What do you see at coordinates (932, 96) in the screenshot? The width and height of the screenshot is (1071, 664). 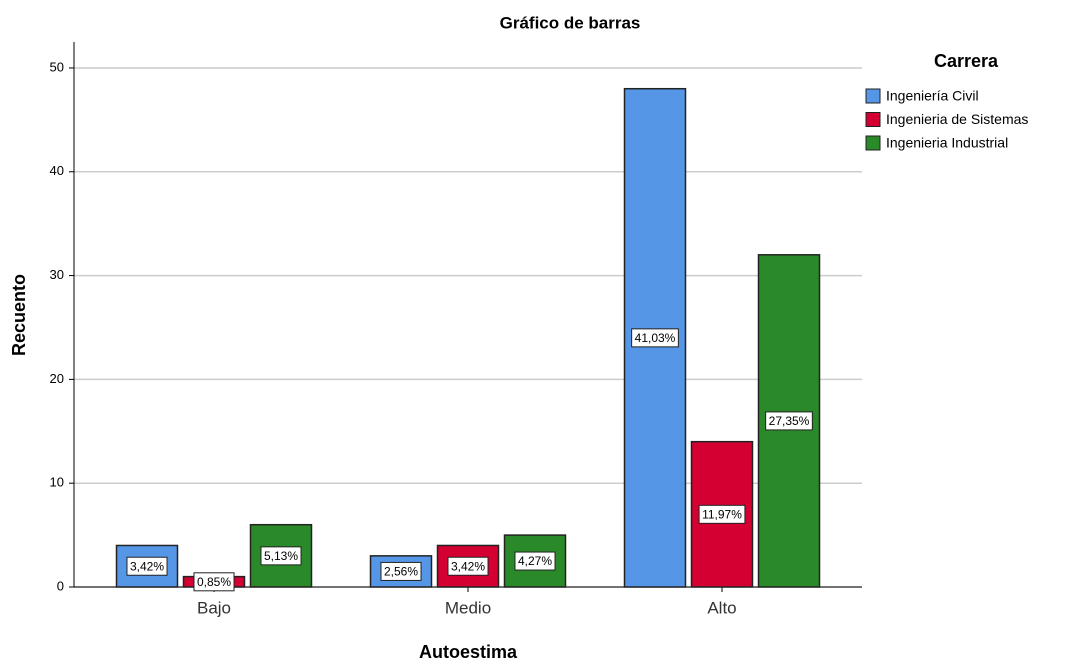 I see `legend-label: Ingeniería Civil` at bounding box center [932, 96].